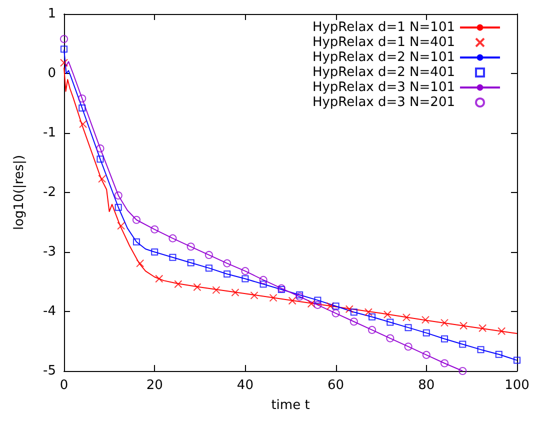 The height and width of the screenshot is (425, 534). Describe the element at coordinates (383, 27) in the screenshot. I see `legend-label: HypRelax d=1 N=101` at that location.